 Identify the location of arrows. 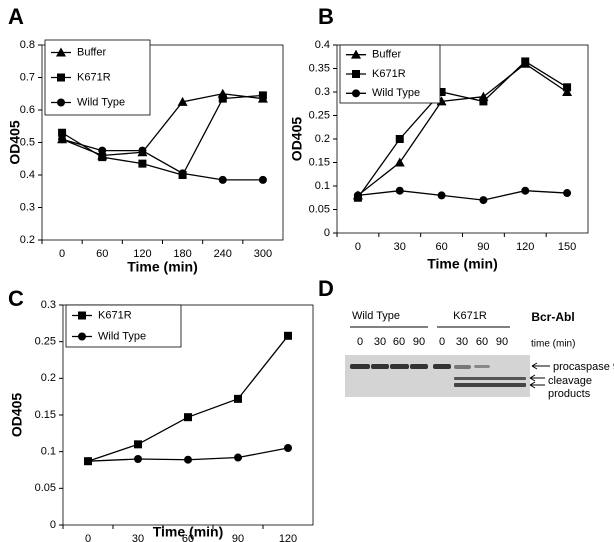
(539, 375).